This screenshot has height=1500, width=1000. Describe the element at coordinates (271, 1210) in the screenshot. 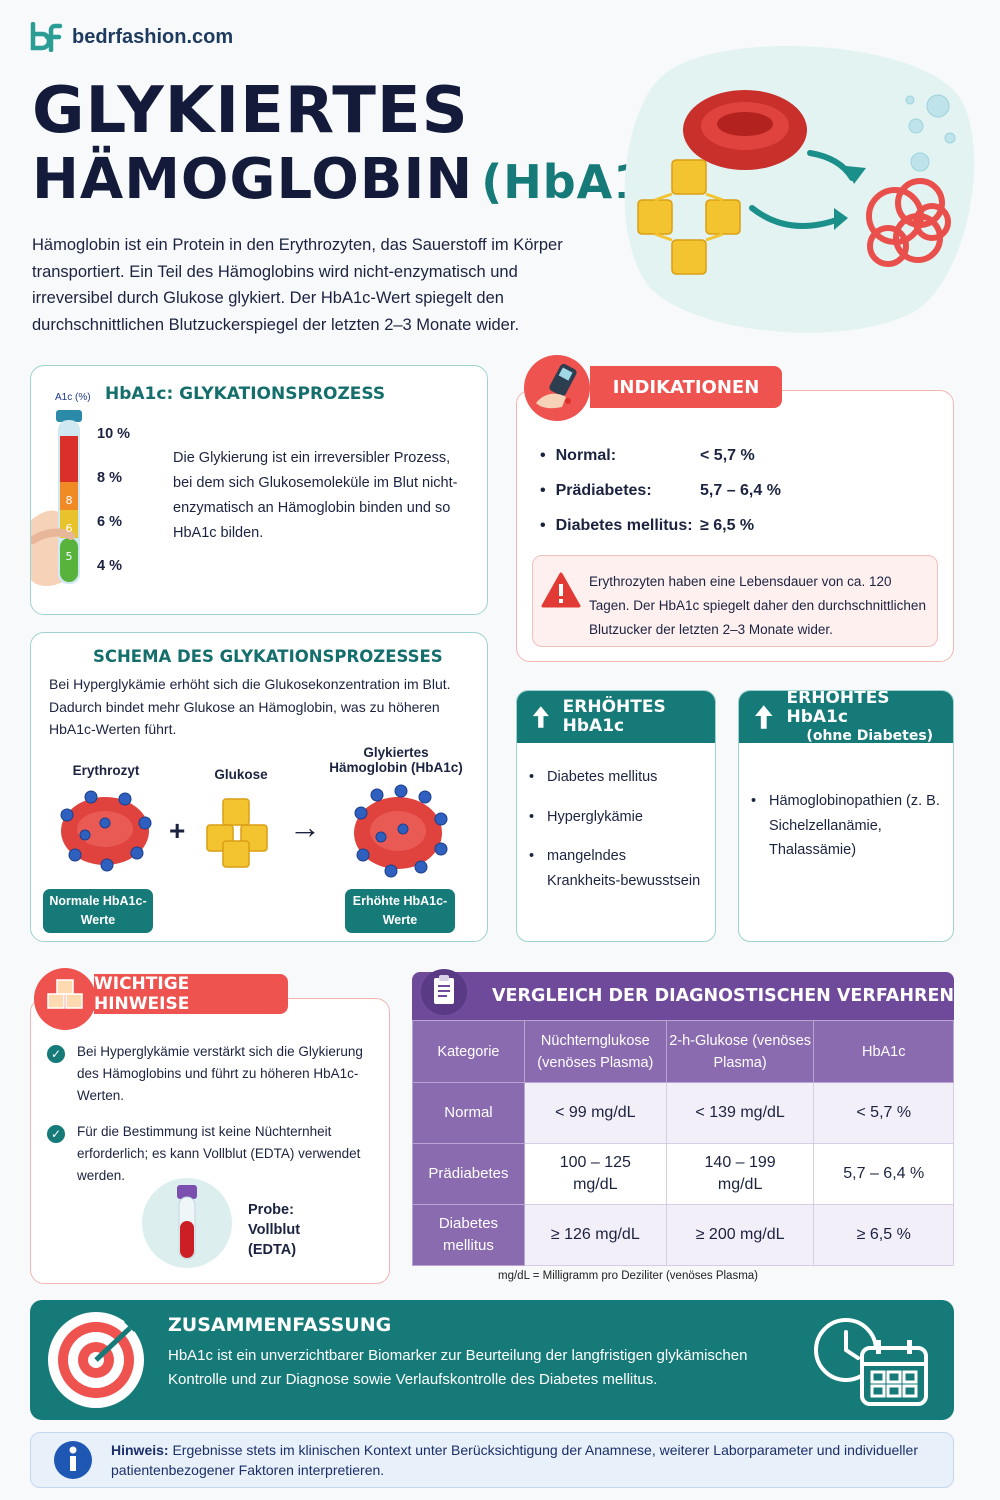

I see `sample-line1: Probe:` at that location.